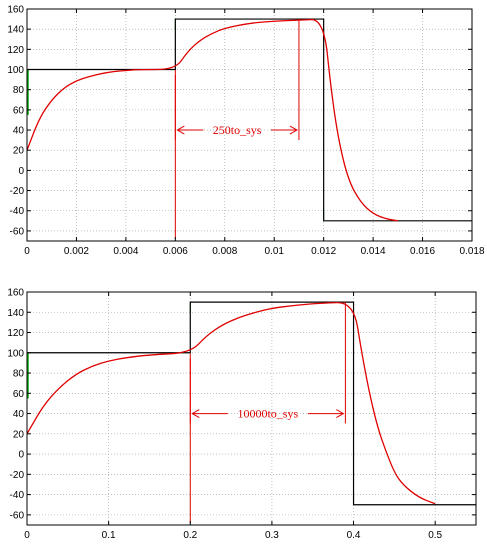 The height and width of the screenshot is (555, 487). I want to click on x-tick-label: 0.1, so click(109, 535).